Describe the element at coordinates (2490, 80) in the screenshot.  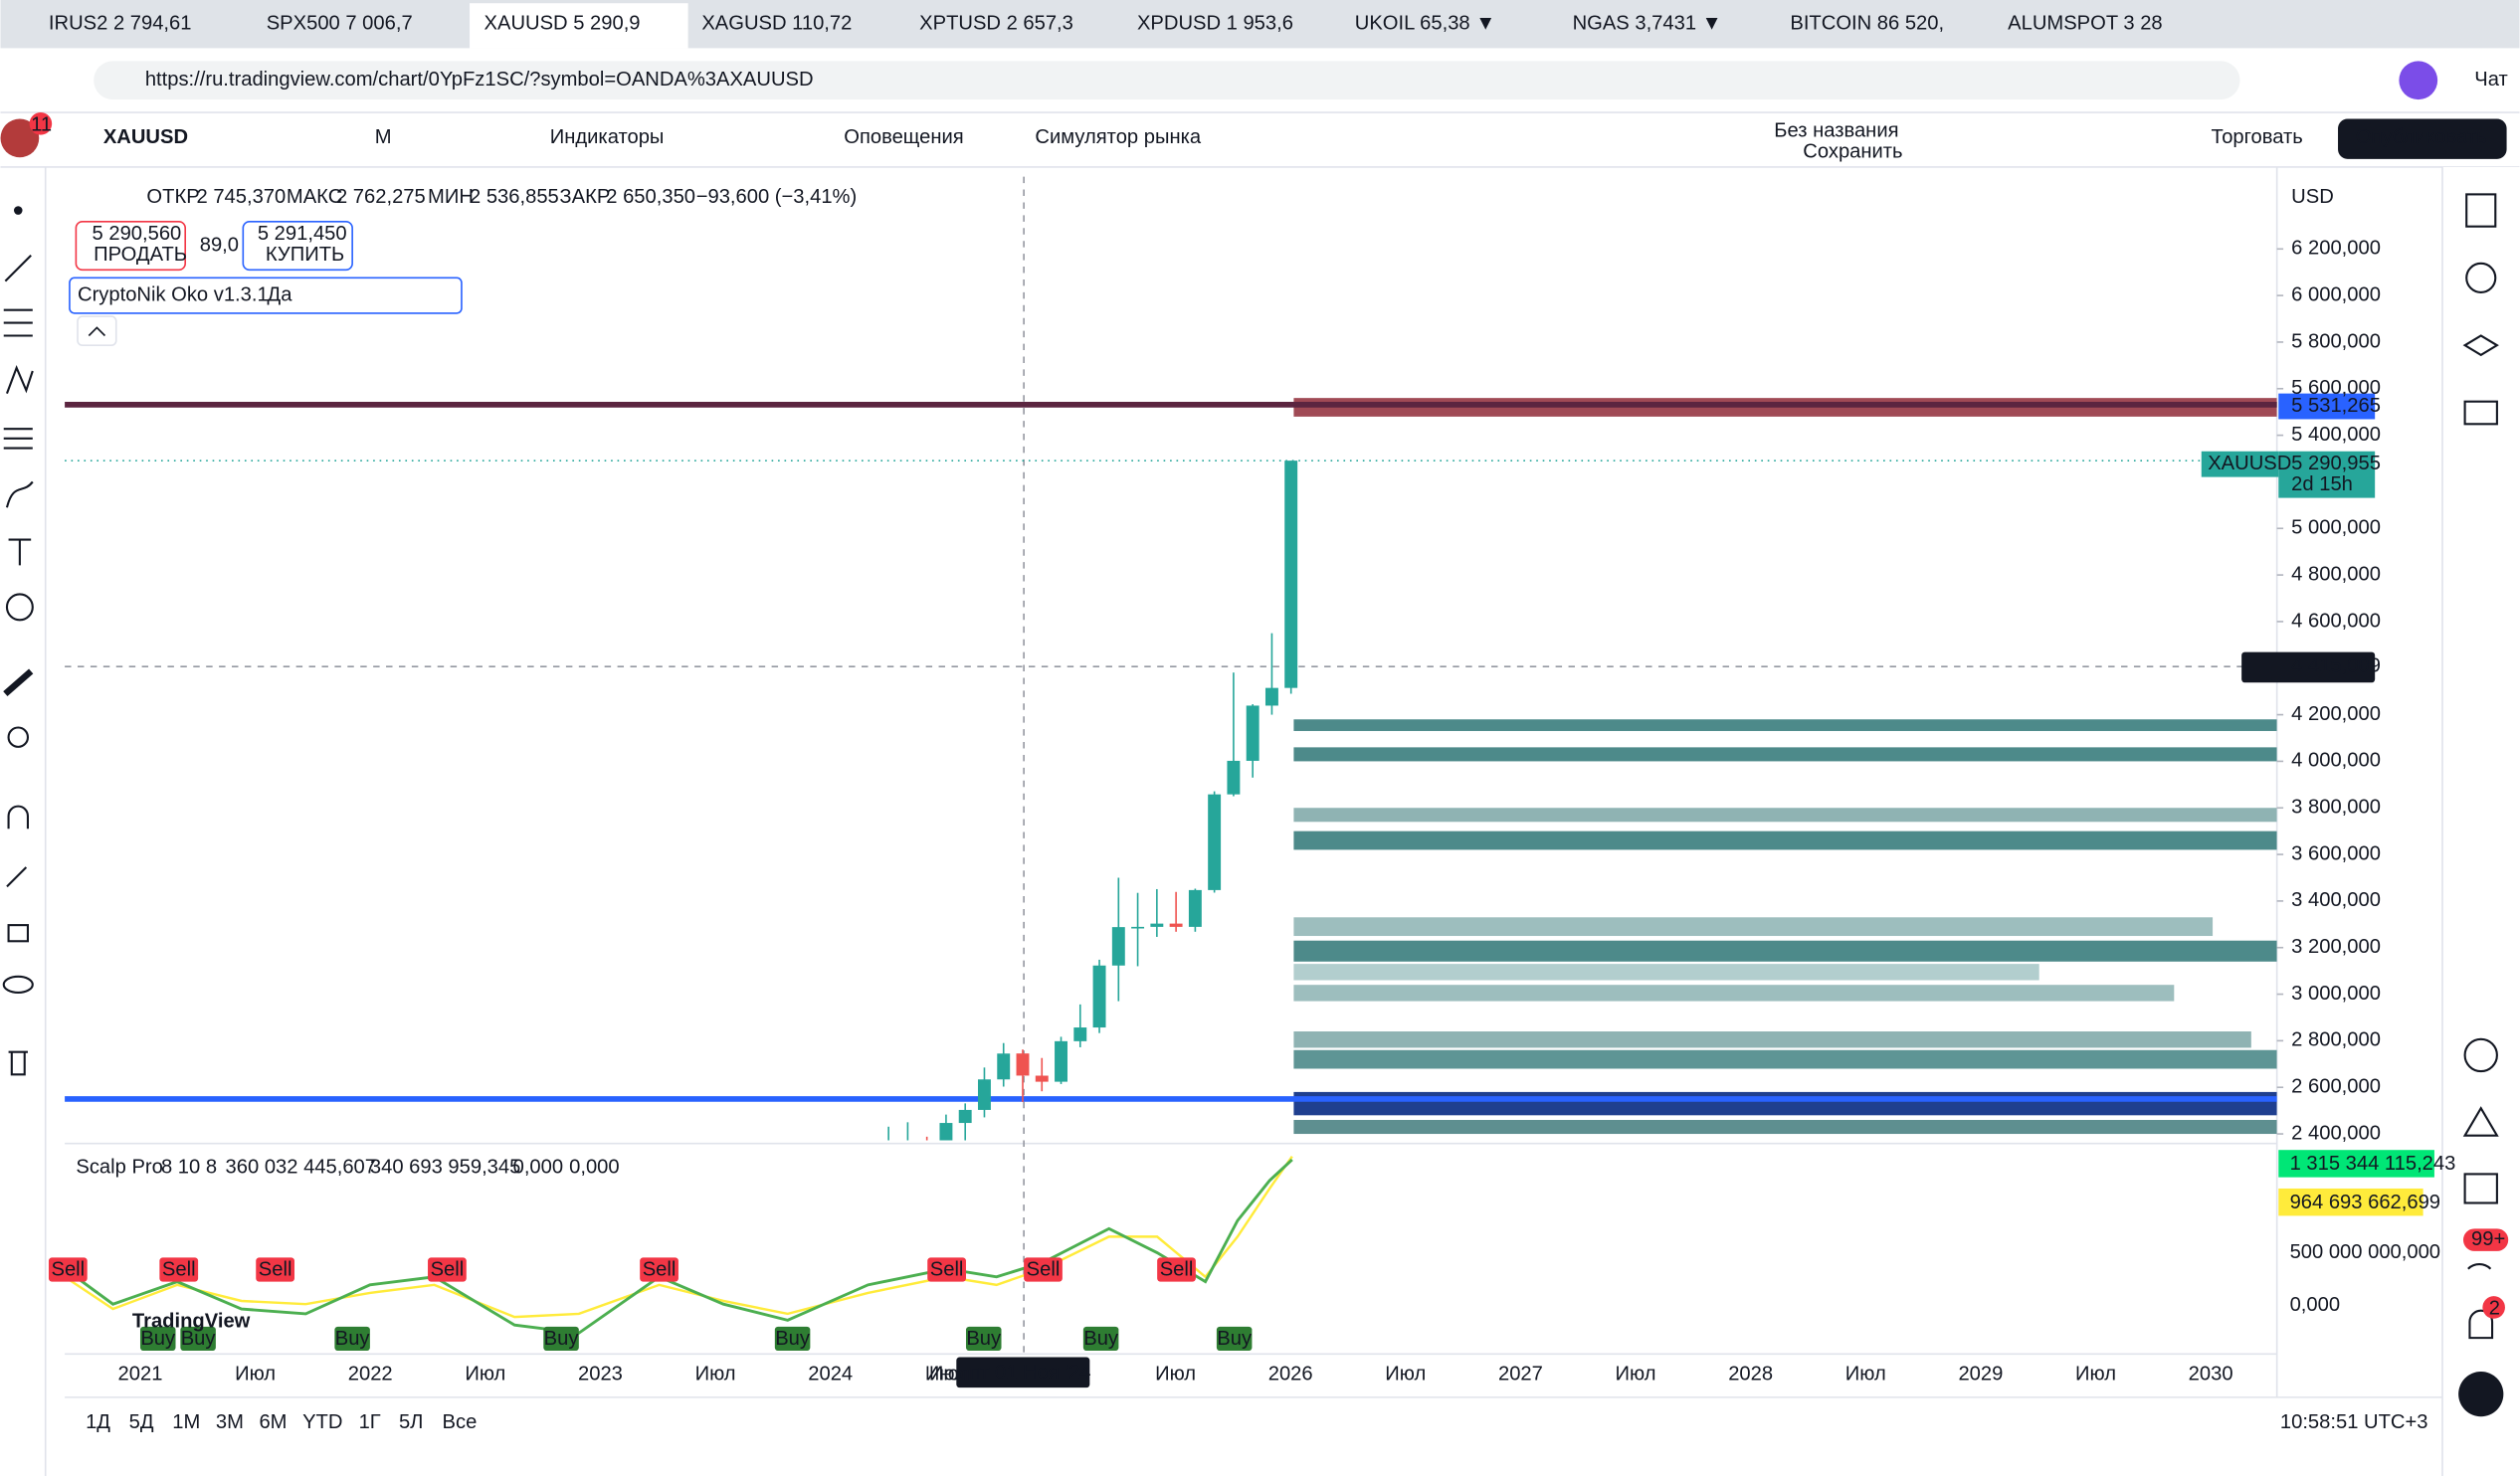
I see `chat-button: Чат` at that location.